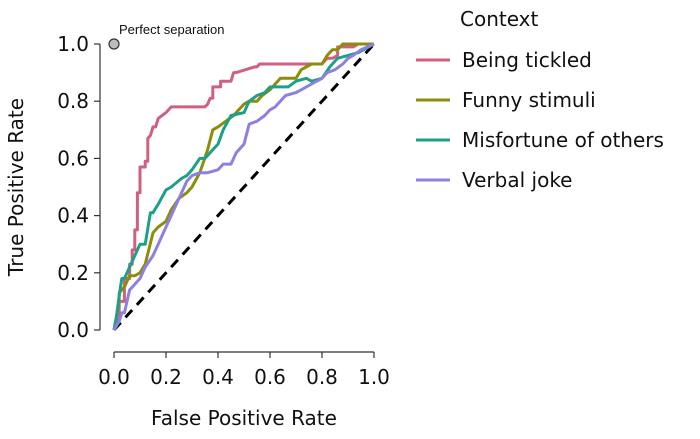 This screenshot has width=700, height=439. What do you see at coordinates (73, 101) in the screenshot?
I see `y-tick-label: 0.8` at bounding box center [73, 101].